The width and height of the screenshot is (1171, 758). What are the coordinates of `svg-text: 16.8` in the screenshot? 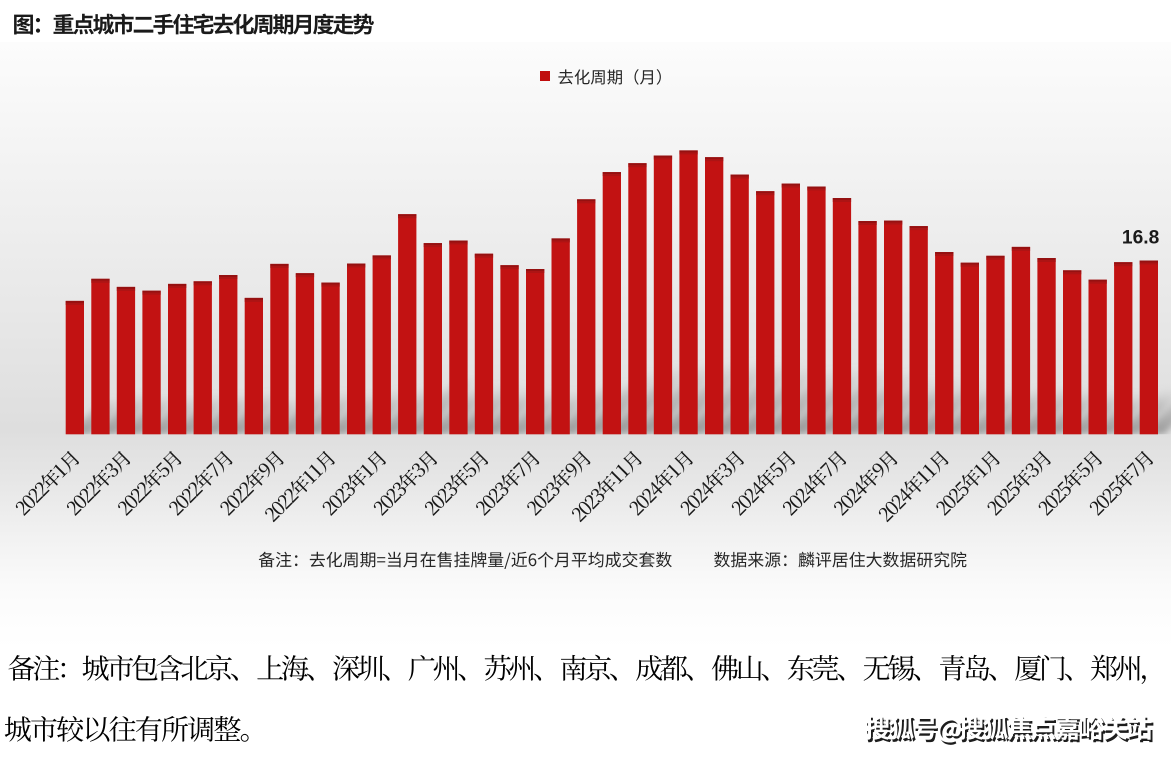 It's located at (1141, 237).